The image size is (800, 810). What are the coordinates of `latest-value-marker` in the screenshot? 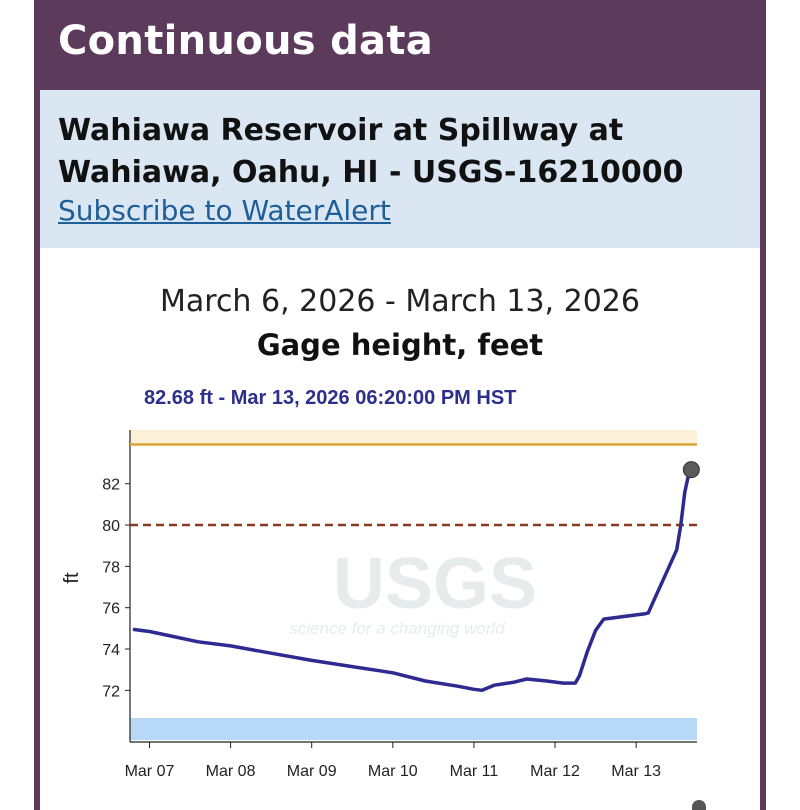 It's located at (691, 470).